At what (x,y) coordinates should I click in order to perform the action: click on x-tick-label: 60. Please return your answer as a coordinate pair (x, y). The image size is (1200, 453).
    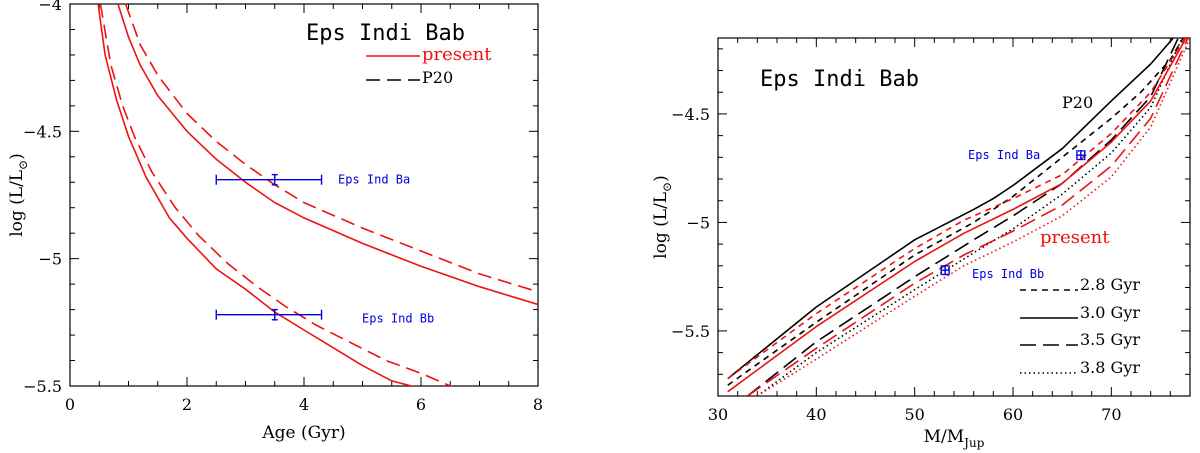
    Looking at the image, I should click on (1013, 414).